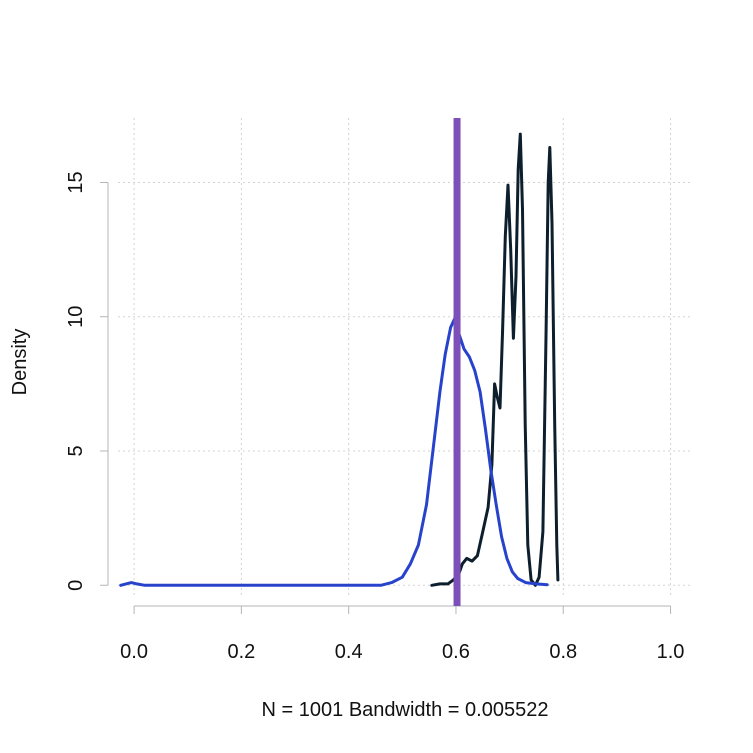 The image size is (753, 753). What do you see at coordinates (76, 317) in the screenshot?
I see `y-tick-label: 10` at bounding box center [76, 317].